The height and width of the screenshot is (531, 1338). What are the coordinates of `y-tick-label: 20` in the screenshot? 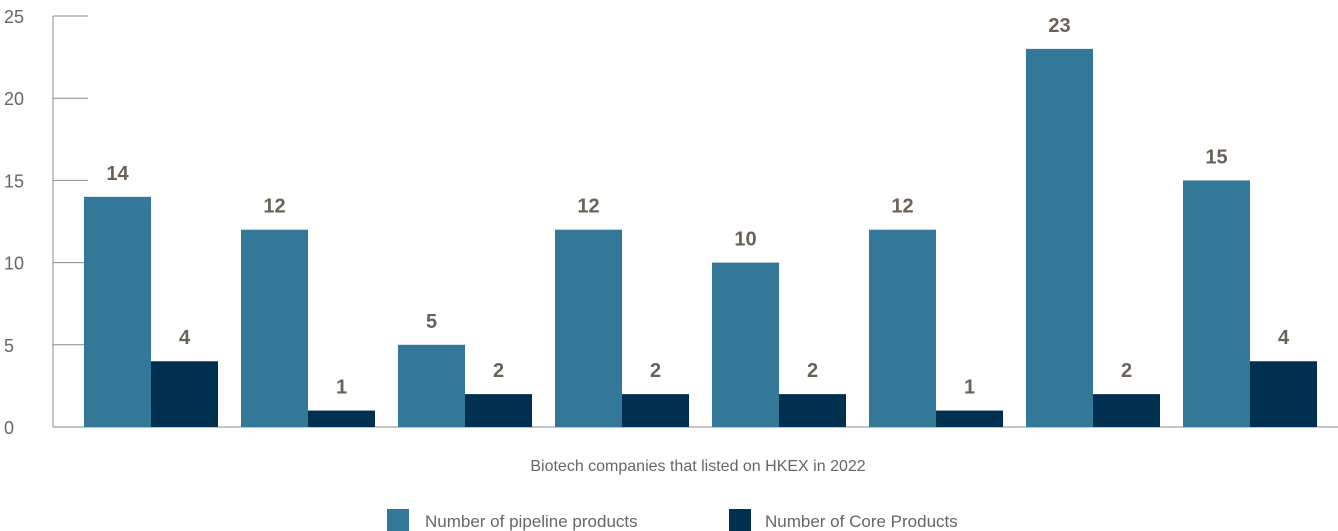 It's located at (14, 99).